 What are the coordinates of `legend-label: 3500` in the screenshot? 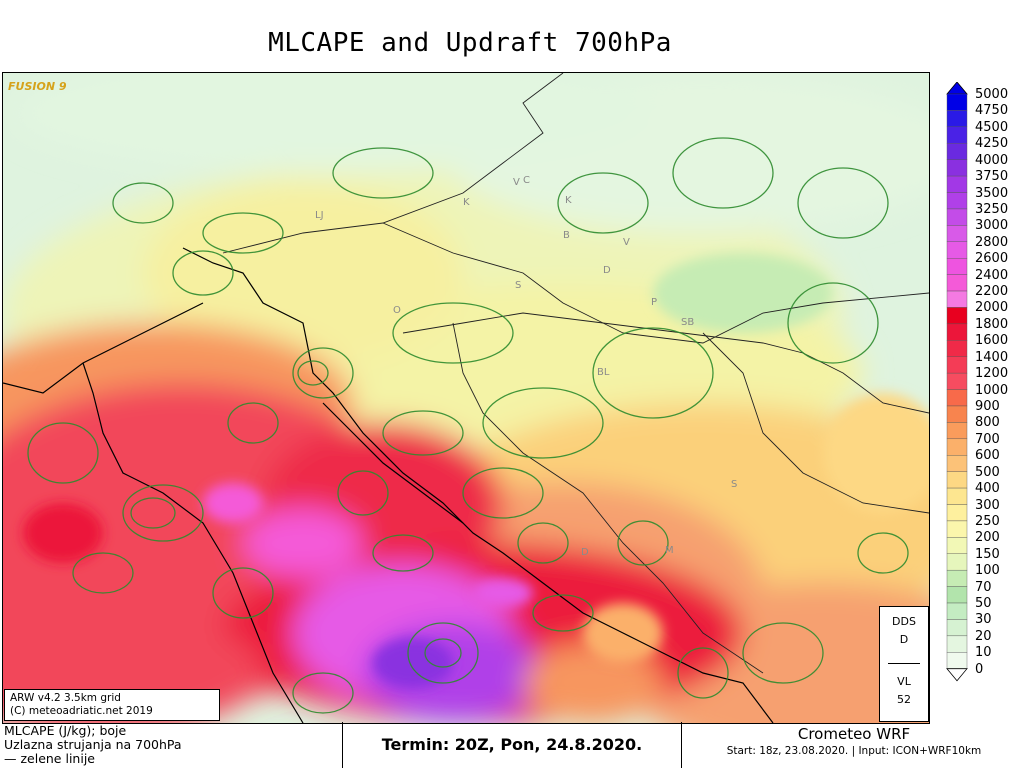 It's located at (992, 193).